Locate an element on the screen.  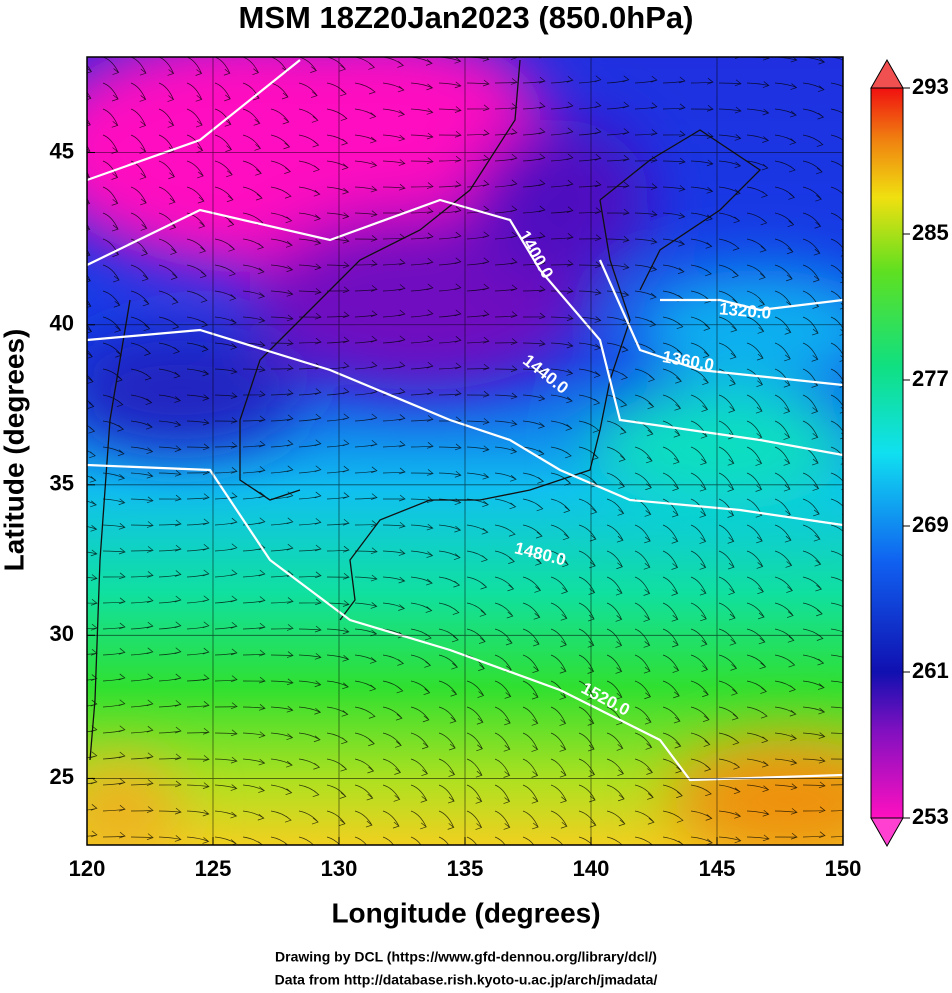
colorbar-tick-label: 285 is located at coordinates (930, 232).